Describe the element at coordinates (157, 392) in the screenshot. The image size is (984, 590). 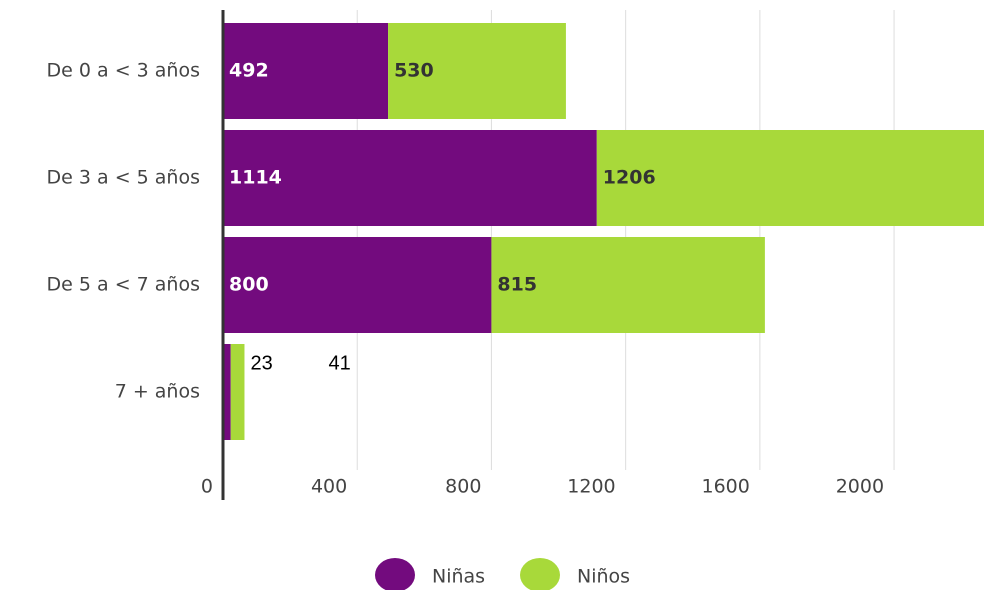
I see `y-tick-label: 7 + años` at that location.